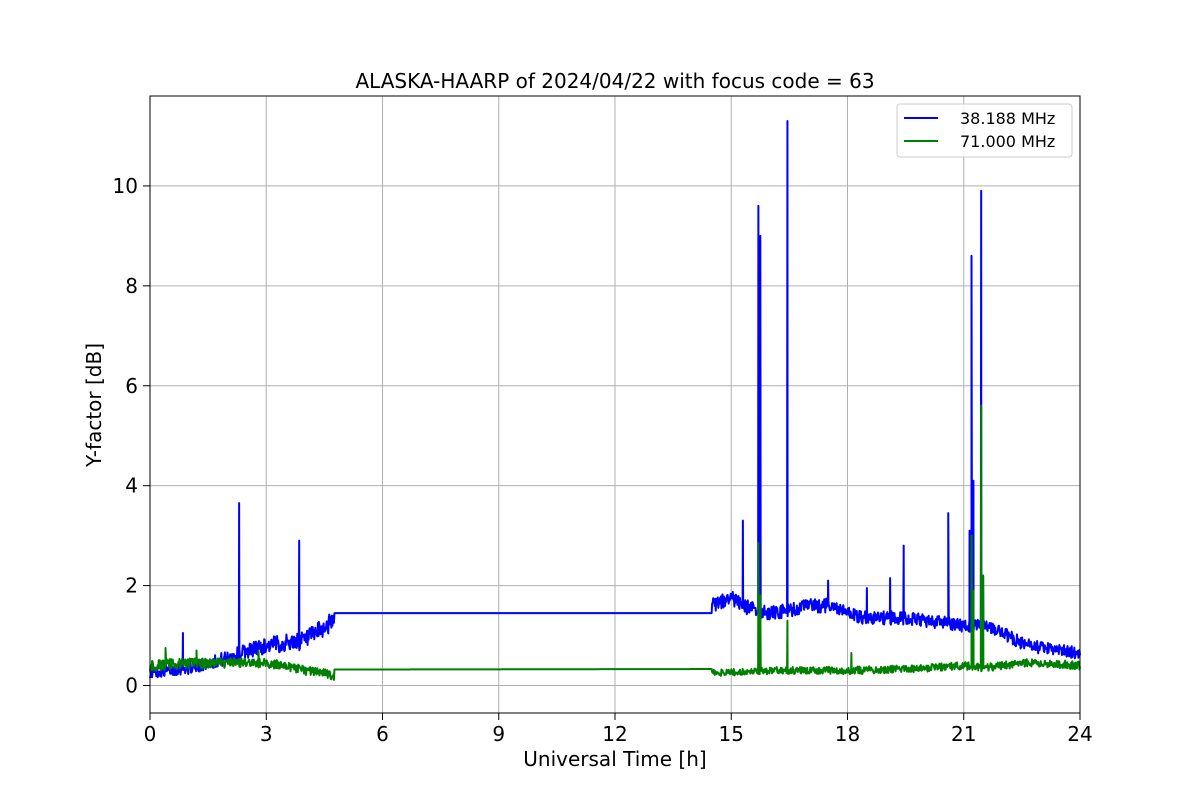  I want to click on x-tick-label: 9, so click(498, 734).